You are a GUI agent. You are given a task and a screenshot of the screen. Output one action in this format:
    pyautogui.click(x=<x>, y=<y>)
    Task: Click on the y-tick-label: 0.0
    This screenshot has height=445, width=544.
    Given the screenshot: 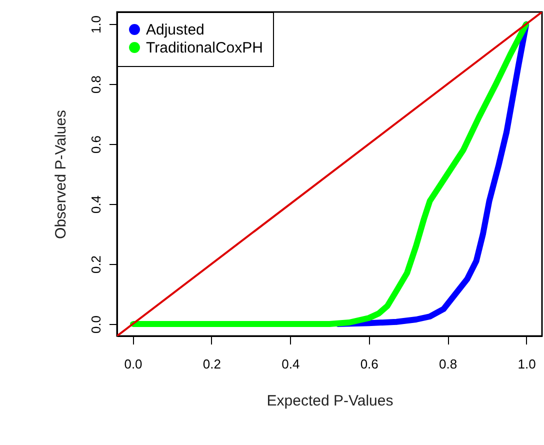 What is the action you would take?
    pyautogui.click(x=96, y=324)
    